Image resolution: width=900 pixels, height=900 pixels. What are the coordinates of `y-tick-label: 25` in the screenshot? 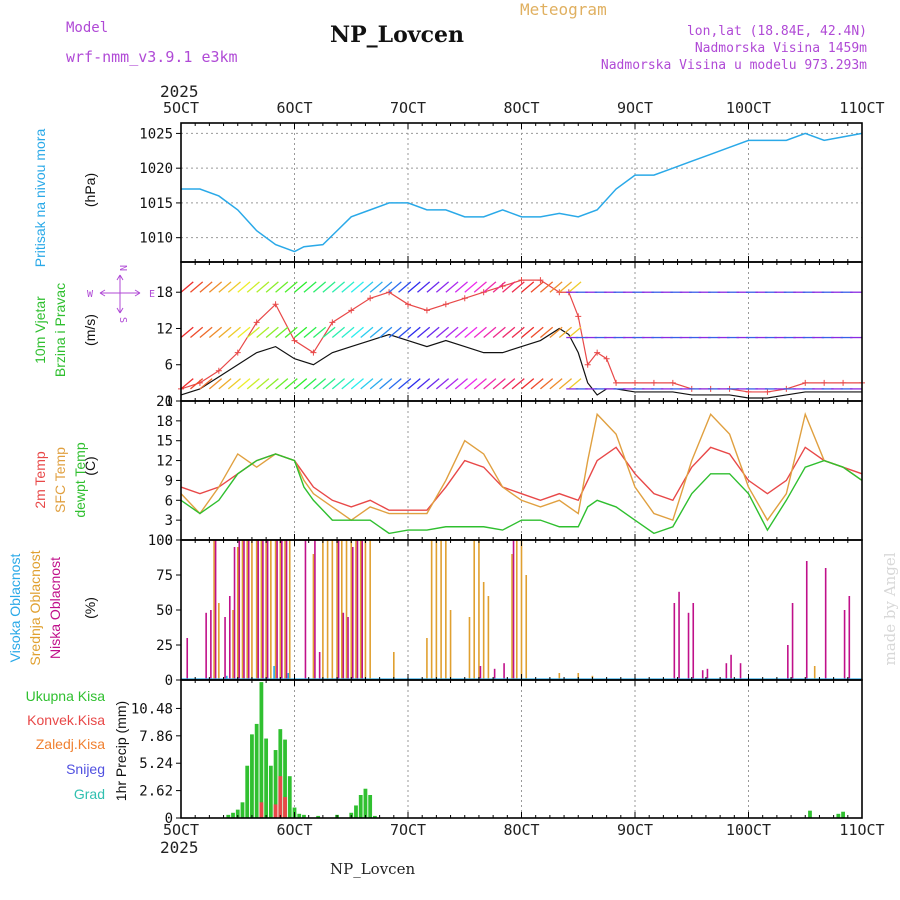 It's located at (164, 646).